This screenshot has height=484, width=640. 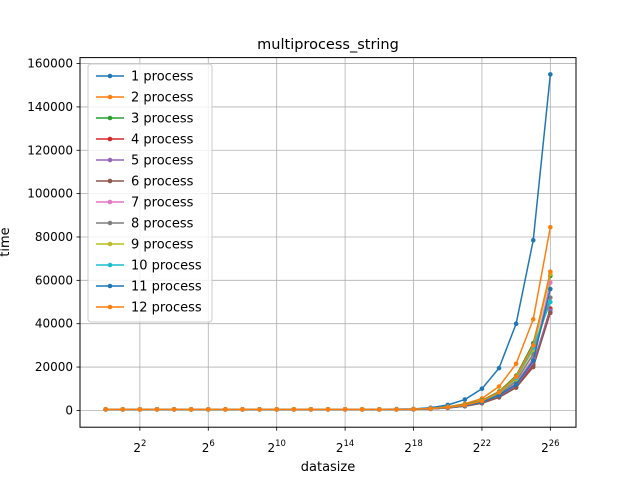 I want to click on legend-item: 12 process, so click(x=149, y=308).